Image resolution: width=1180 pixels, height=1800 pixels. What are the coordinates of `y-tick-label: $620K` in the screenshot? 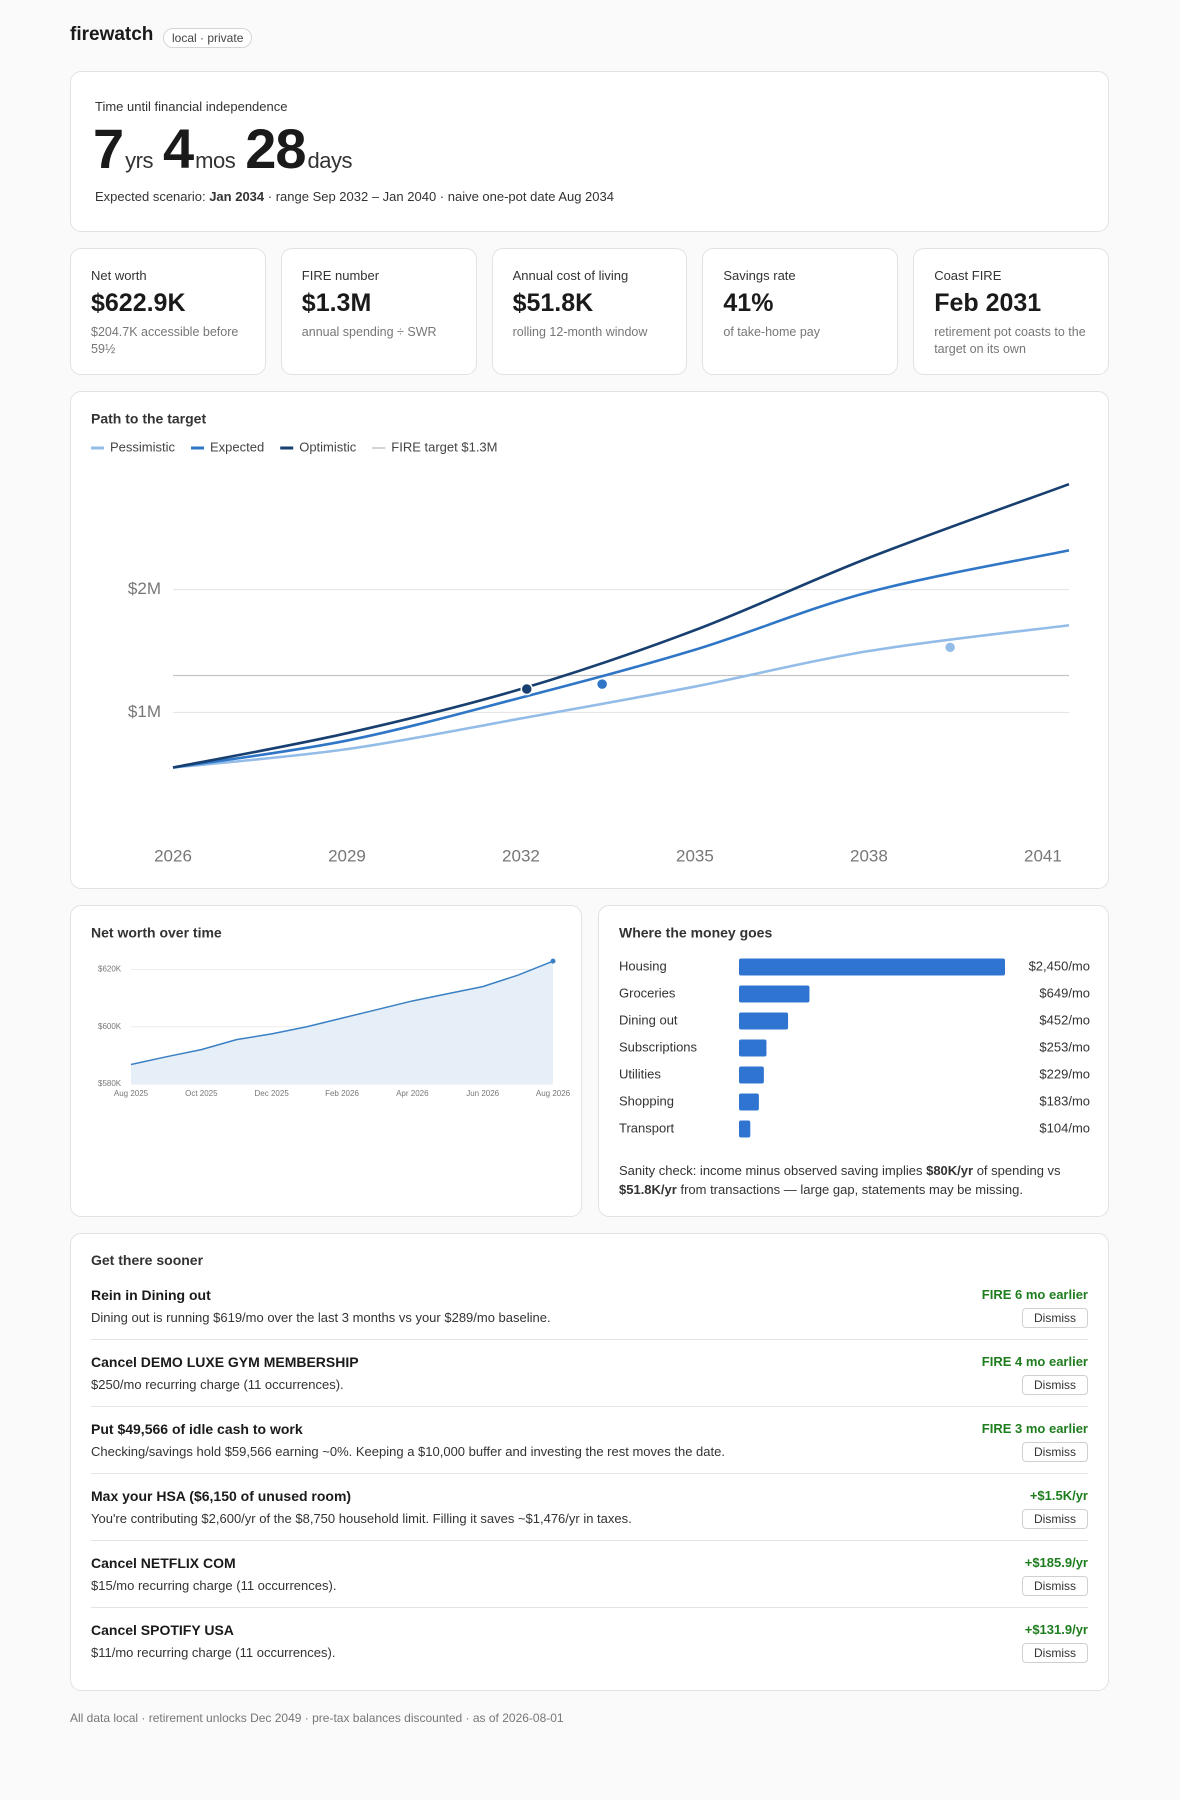 It's located at (110, 969).